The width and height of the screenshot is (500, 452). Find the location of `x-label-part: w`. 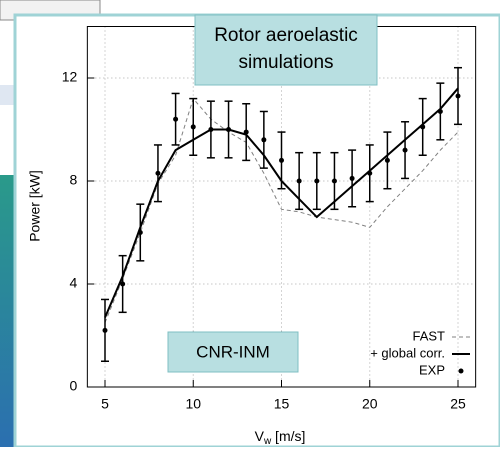

x-label-part: w is located at coordinates (267, 441).